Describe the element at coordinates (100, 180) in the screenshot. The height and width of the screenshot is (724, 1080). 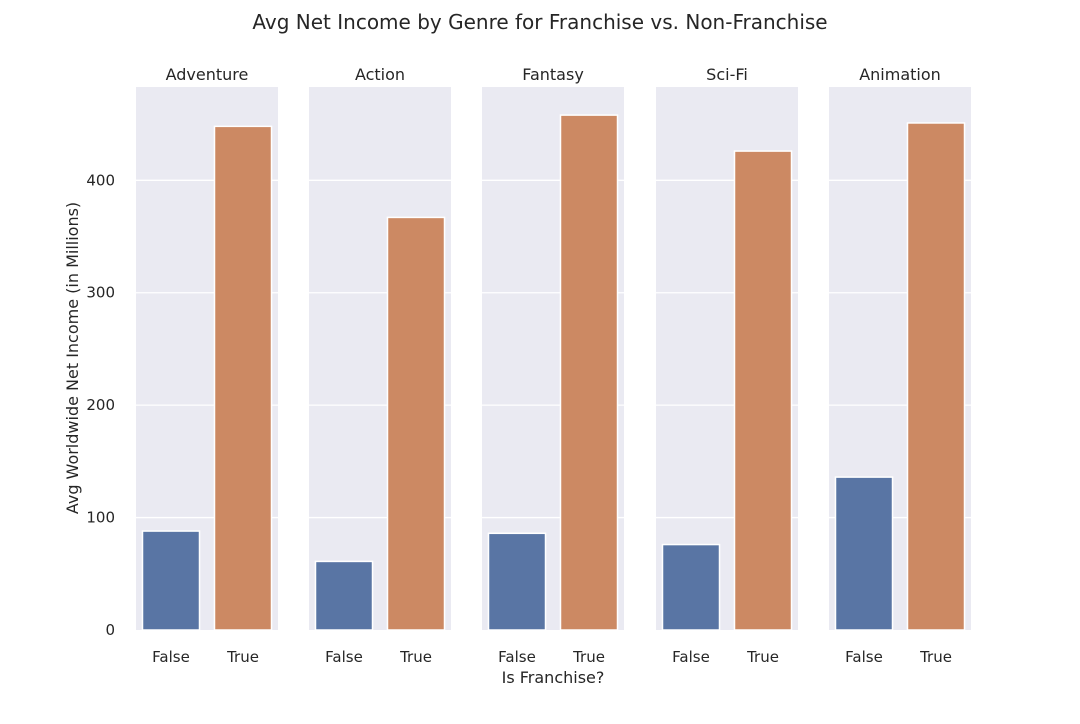
I see `y-tick-label: 400` at that location.